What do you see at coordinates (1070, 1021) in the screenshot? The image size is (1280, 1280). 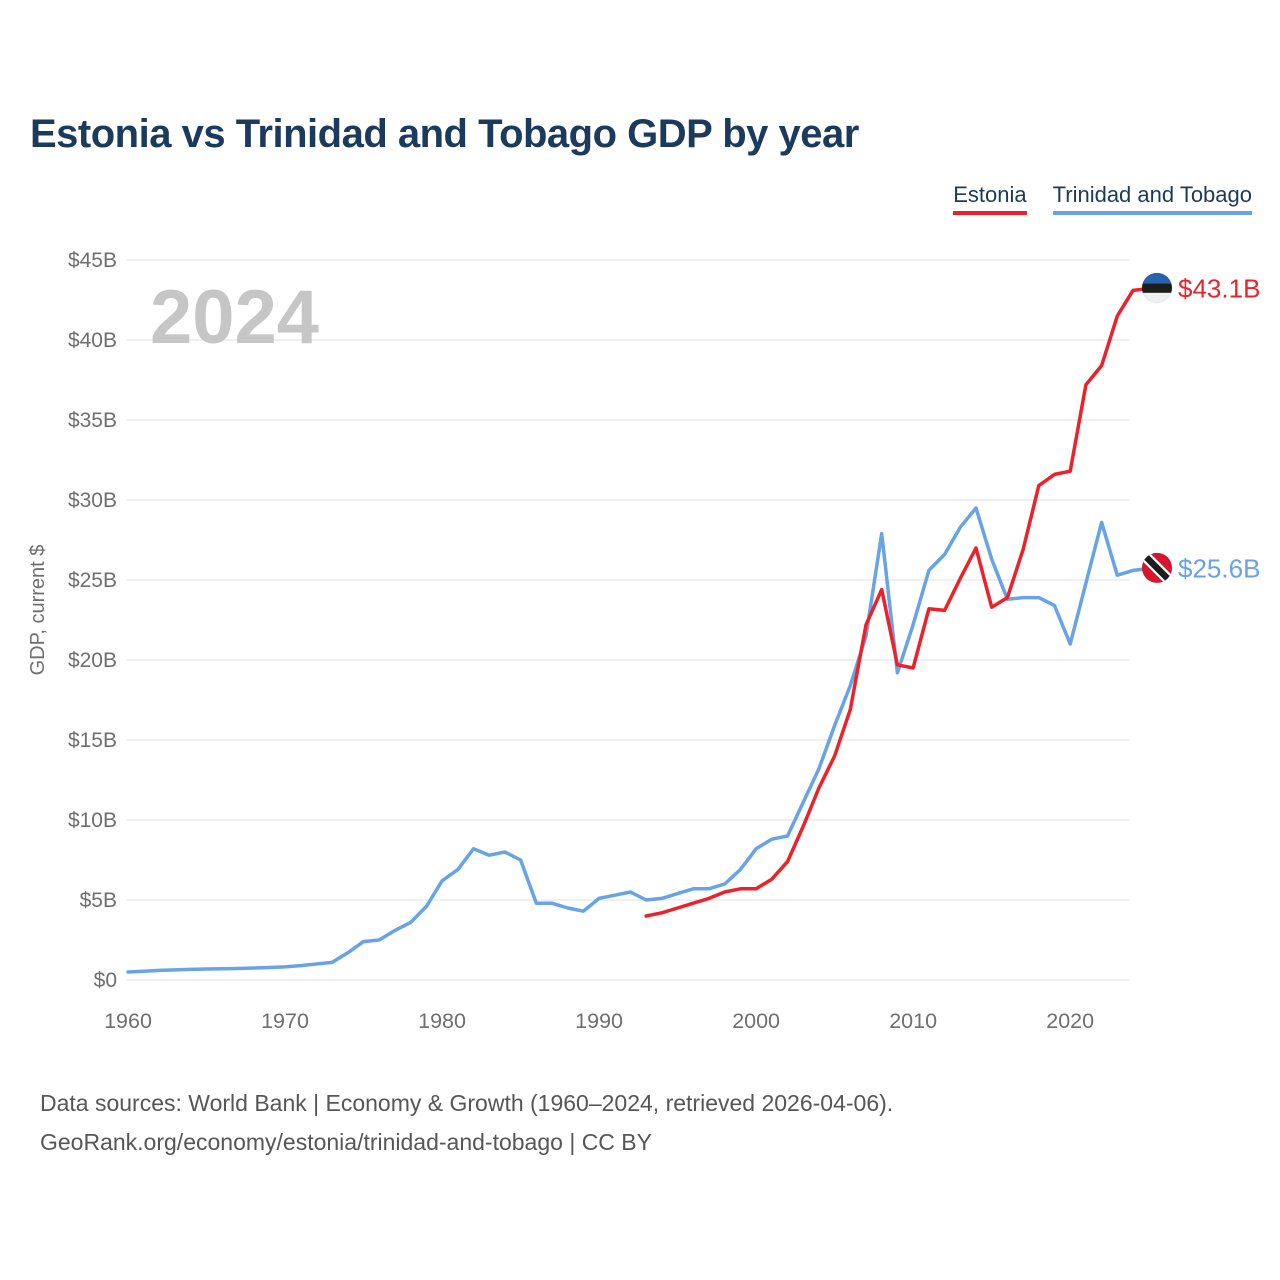 I see `x-tick-label: 2020` at bounding box center [1070, 1021].